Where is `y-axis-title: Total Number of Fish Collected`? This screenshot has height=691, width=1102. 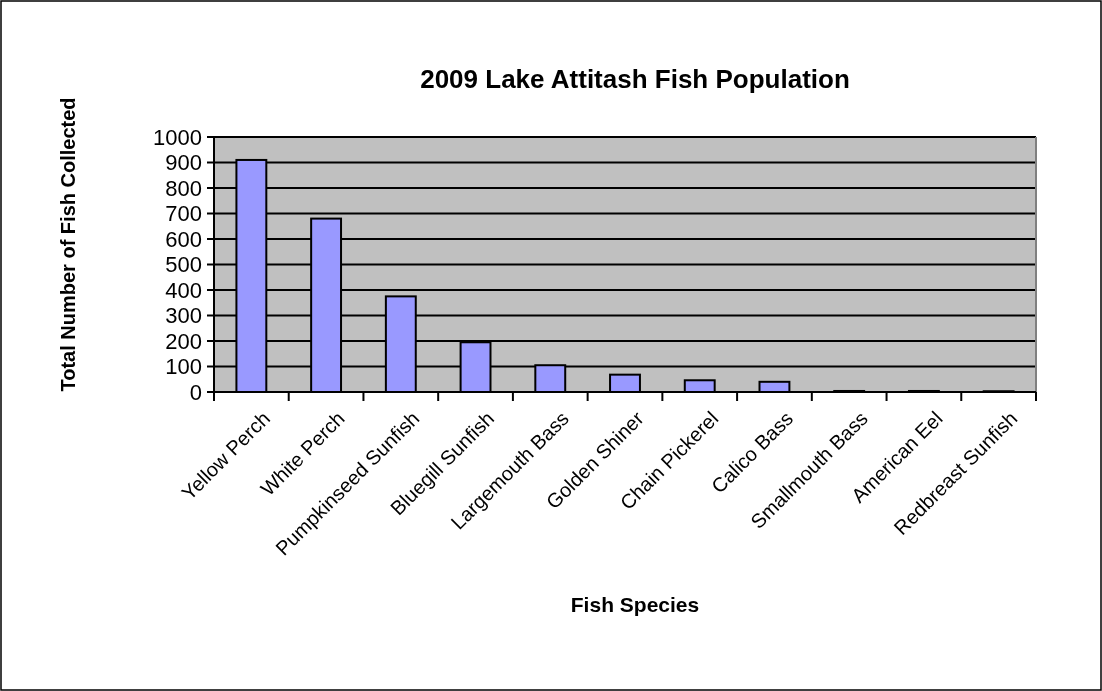
y-axis-title: Total Number of Fish Collected is located at coordinates (68, 244).